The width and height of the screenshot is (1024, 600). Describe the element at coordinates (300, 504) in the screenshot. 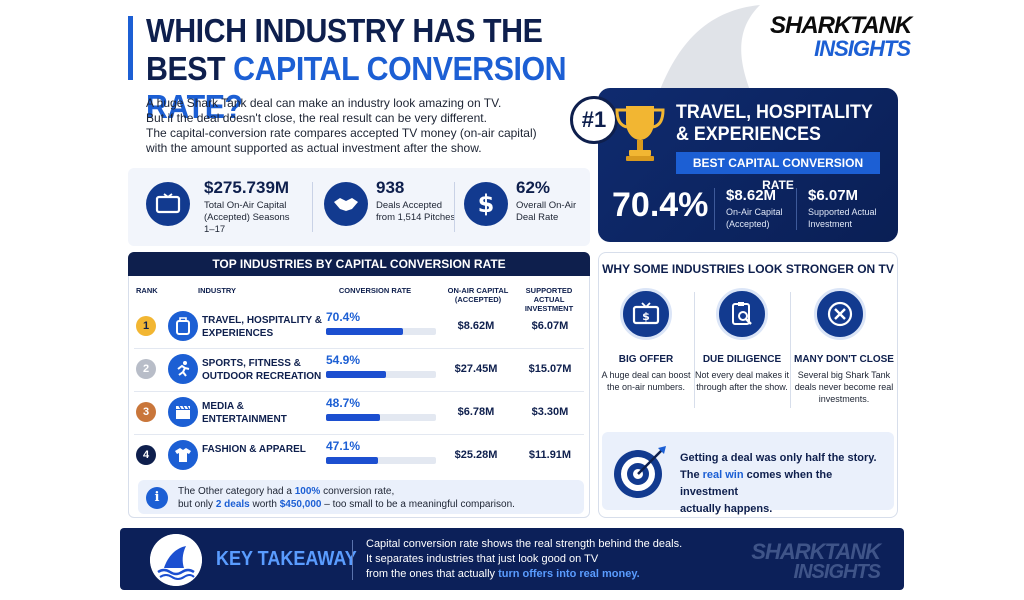

I see `note-highlight: $450,000` at that location.